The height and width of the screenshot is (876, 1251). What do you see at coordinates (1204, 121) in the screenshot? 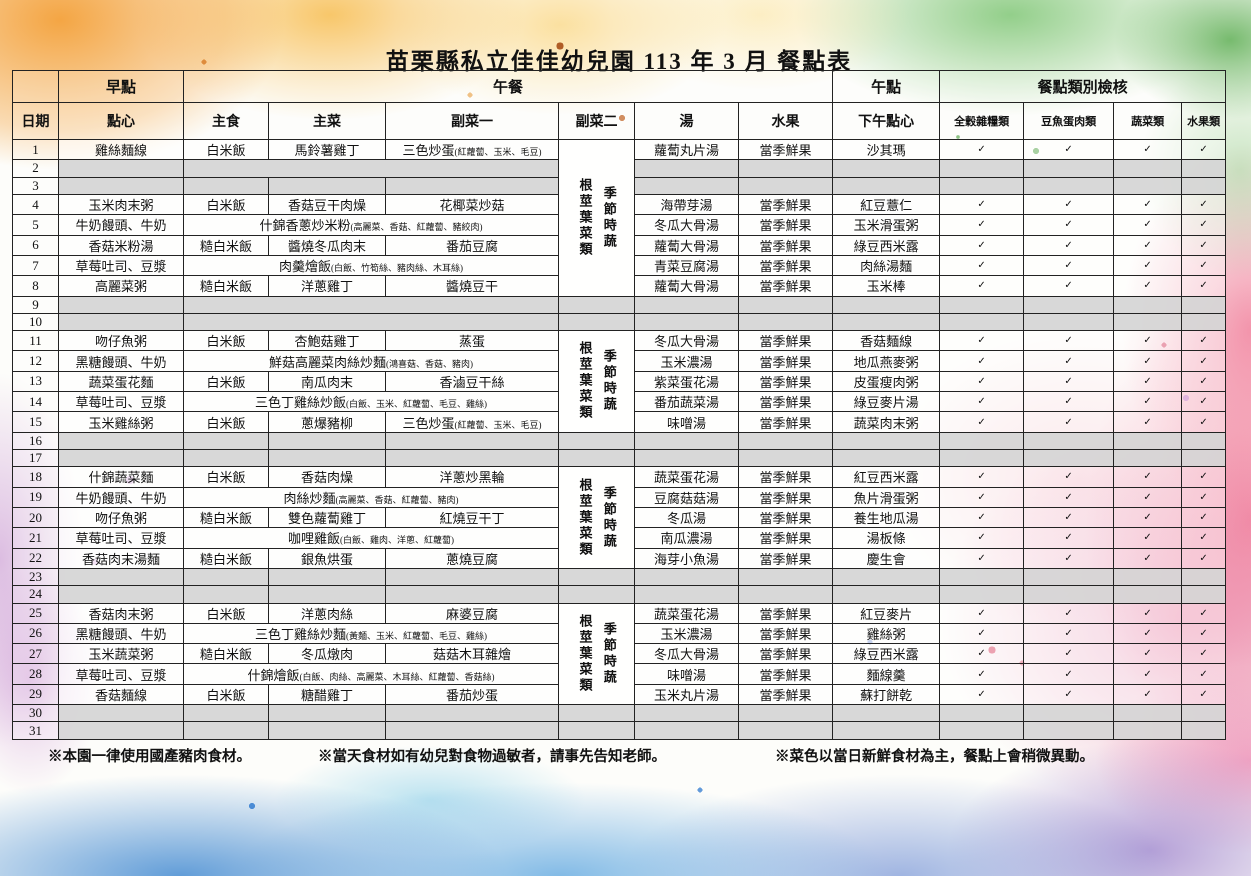
I see `col-header-12: 水果類` at bounding box center [1204, 121].